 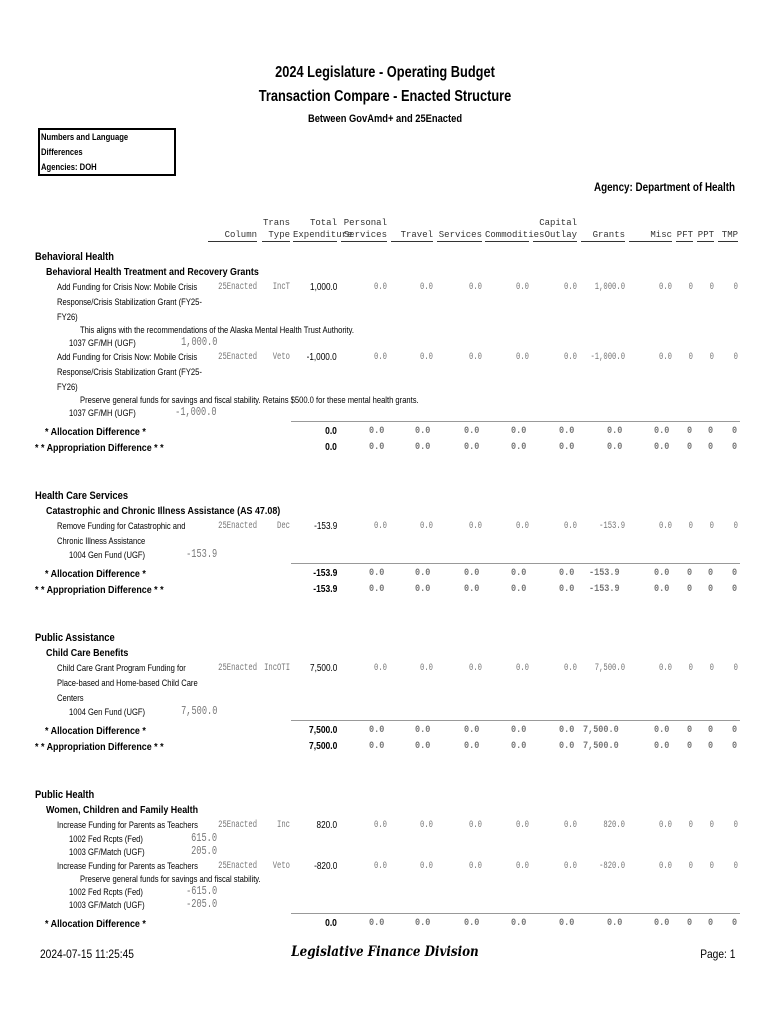 What do you see at coordinates (127, 866) in the screenshot?
I see `transaction-description: Increase Funding for Parents as Teachers` at bounding box center [127, 866].